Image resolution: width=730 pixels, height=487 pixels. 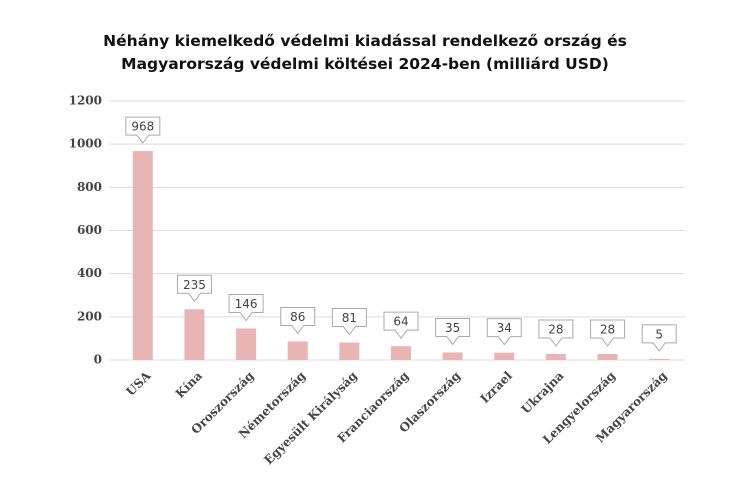 What do you see at coordinates (310, 417) in the screenshot?
I see `x-tick-label: Egyesült Királyság` at bounding box center [310, 417].